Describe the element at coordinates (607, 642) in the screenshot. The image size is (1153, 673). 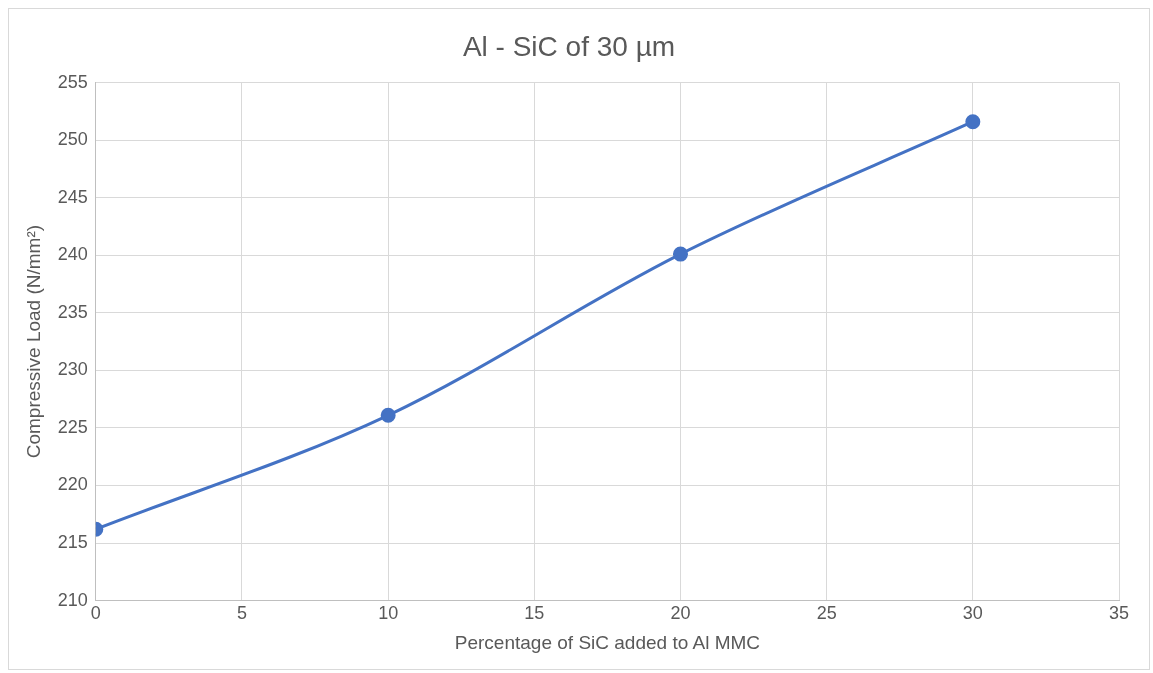
I see `x-axis-title: Percentage of SiC added to Al MMC` at that location.